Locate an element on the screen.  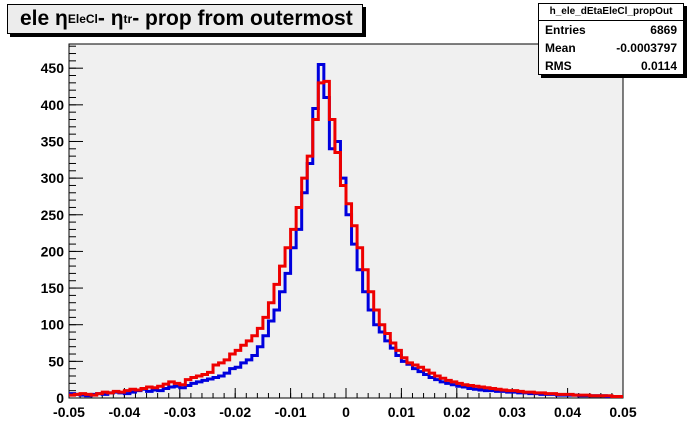
x-tick-label: 0.04 is located at coordinates (567, 412).